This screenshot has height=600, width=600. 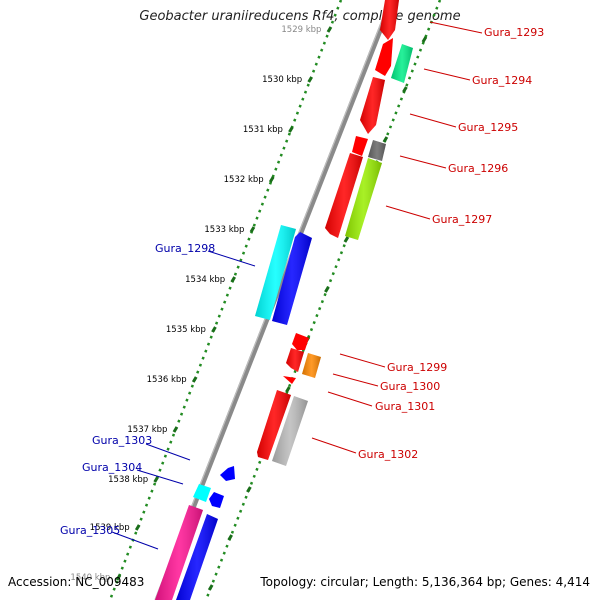 I want to click on gene-gura-1298: Gura_1298, so click(x=233, y=275).